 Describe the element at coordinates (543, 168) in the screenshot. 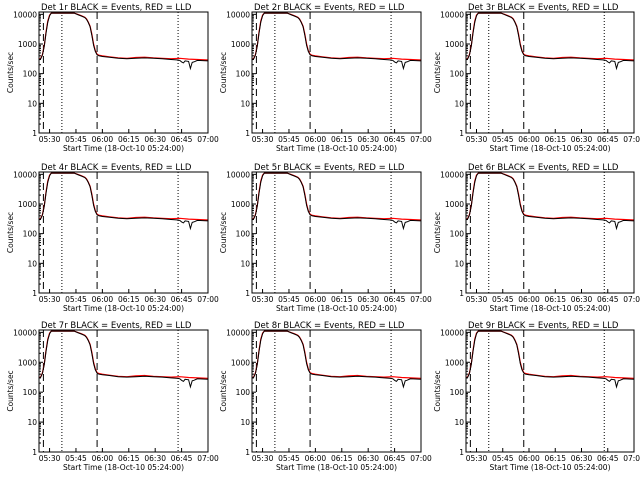

I see `panel-title: Det 6r BLACK = Events, RED = LLD` at that location.